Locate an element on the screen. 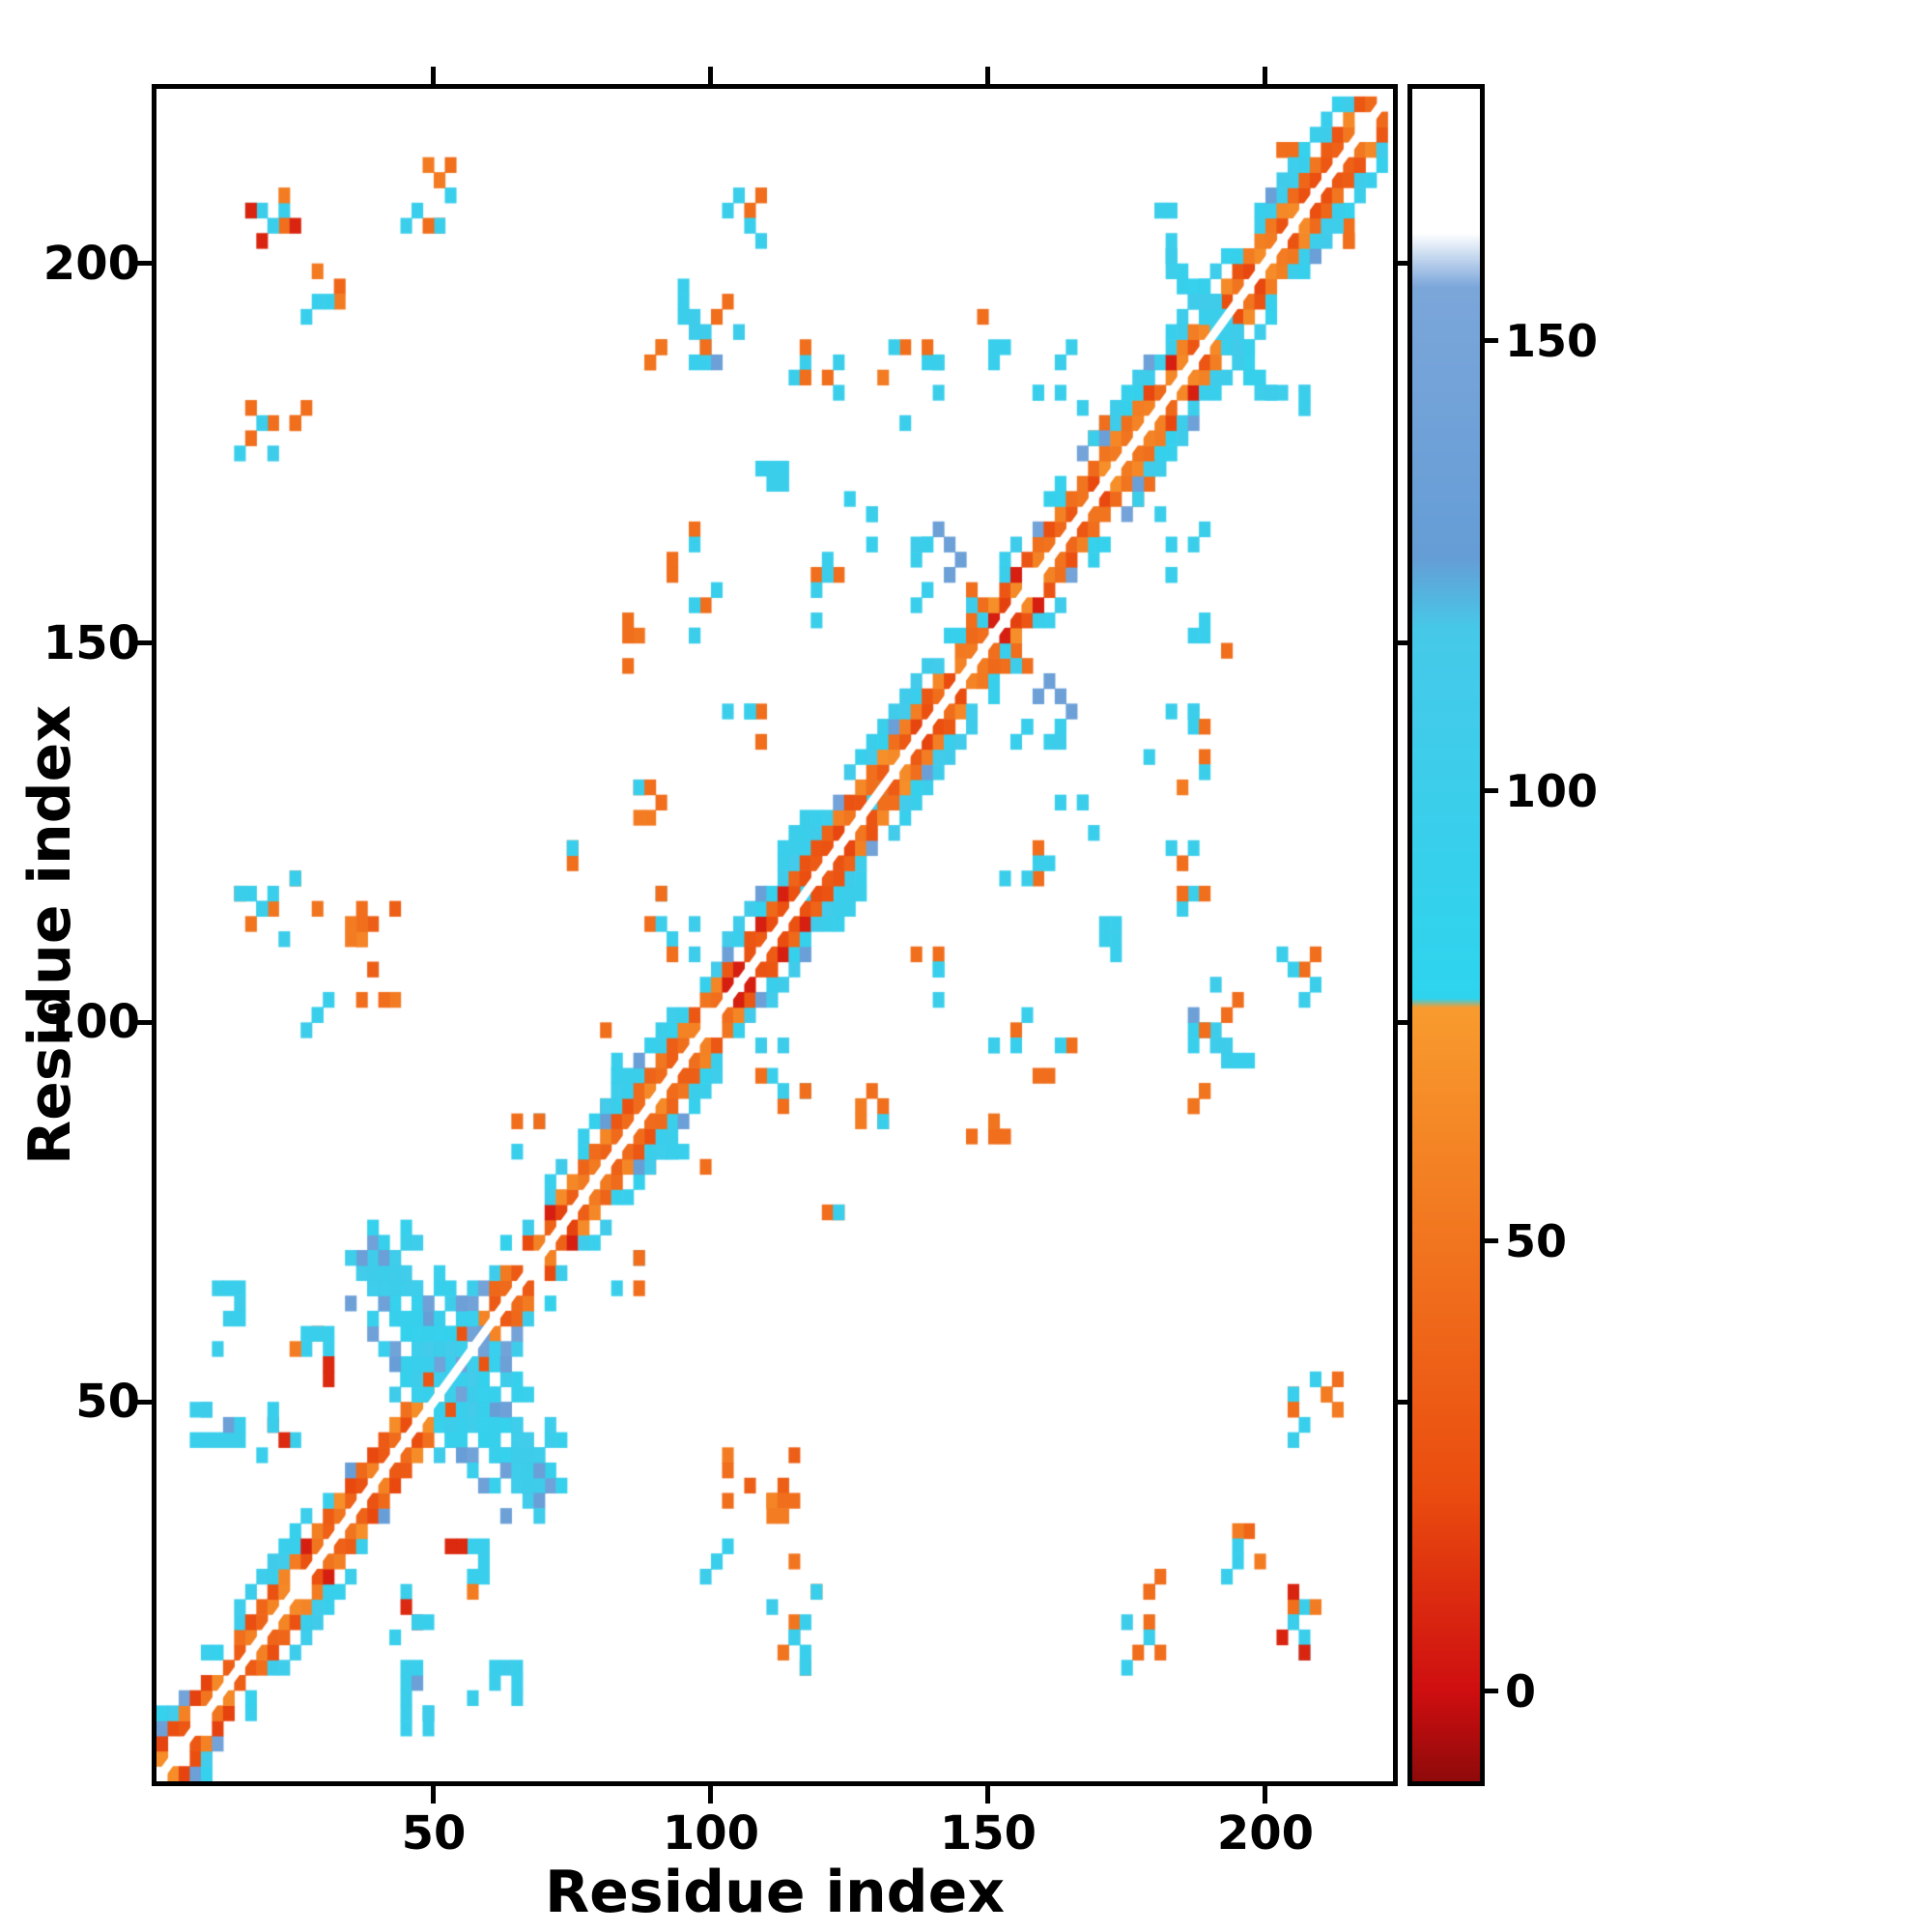  colorbar is located at coordinates (1446, 935).